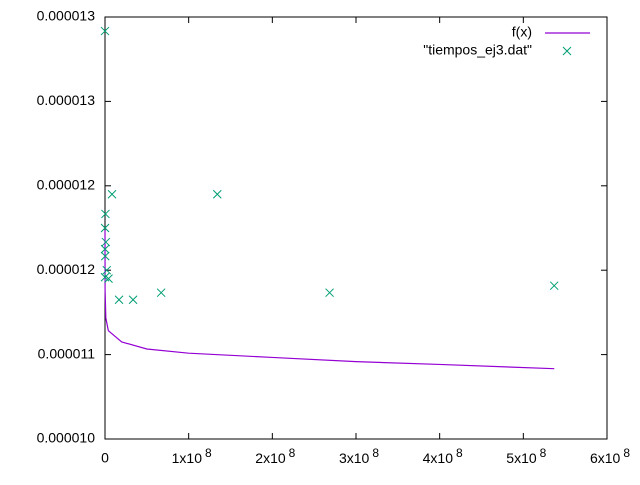 This screenshot has height=485, width=640. What do you see at coordinates (67, 353) in the screenshot?
I see `y-tick-label: 0.000011` at bounding box center [67, 353].